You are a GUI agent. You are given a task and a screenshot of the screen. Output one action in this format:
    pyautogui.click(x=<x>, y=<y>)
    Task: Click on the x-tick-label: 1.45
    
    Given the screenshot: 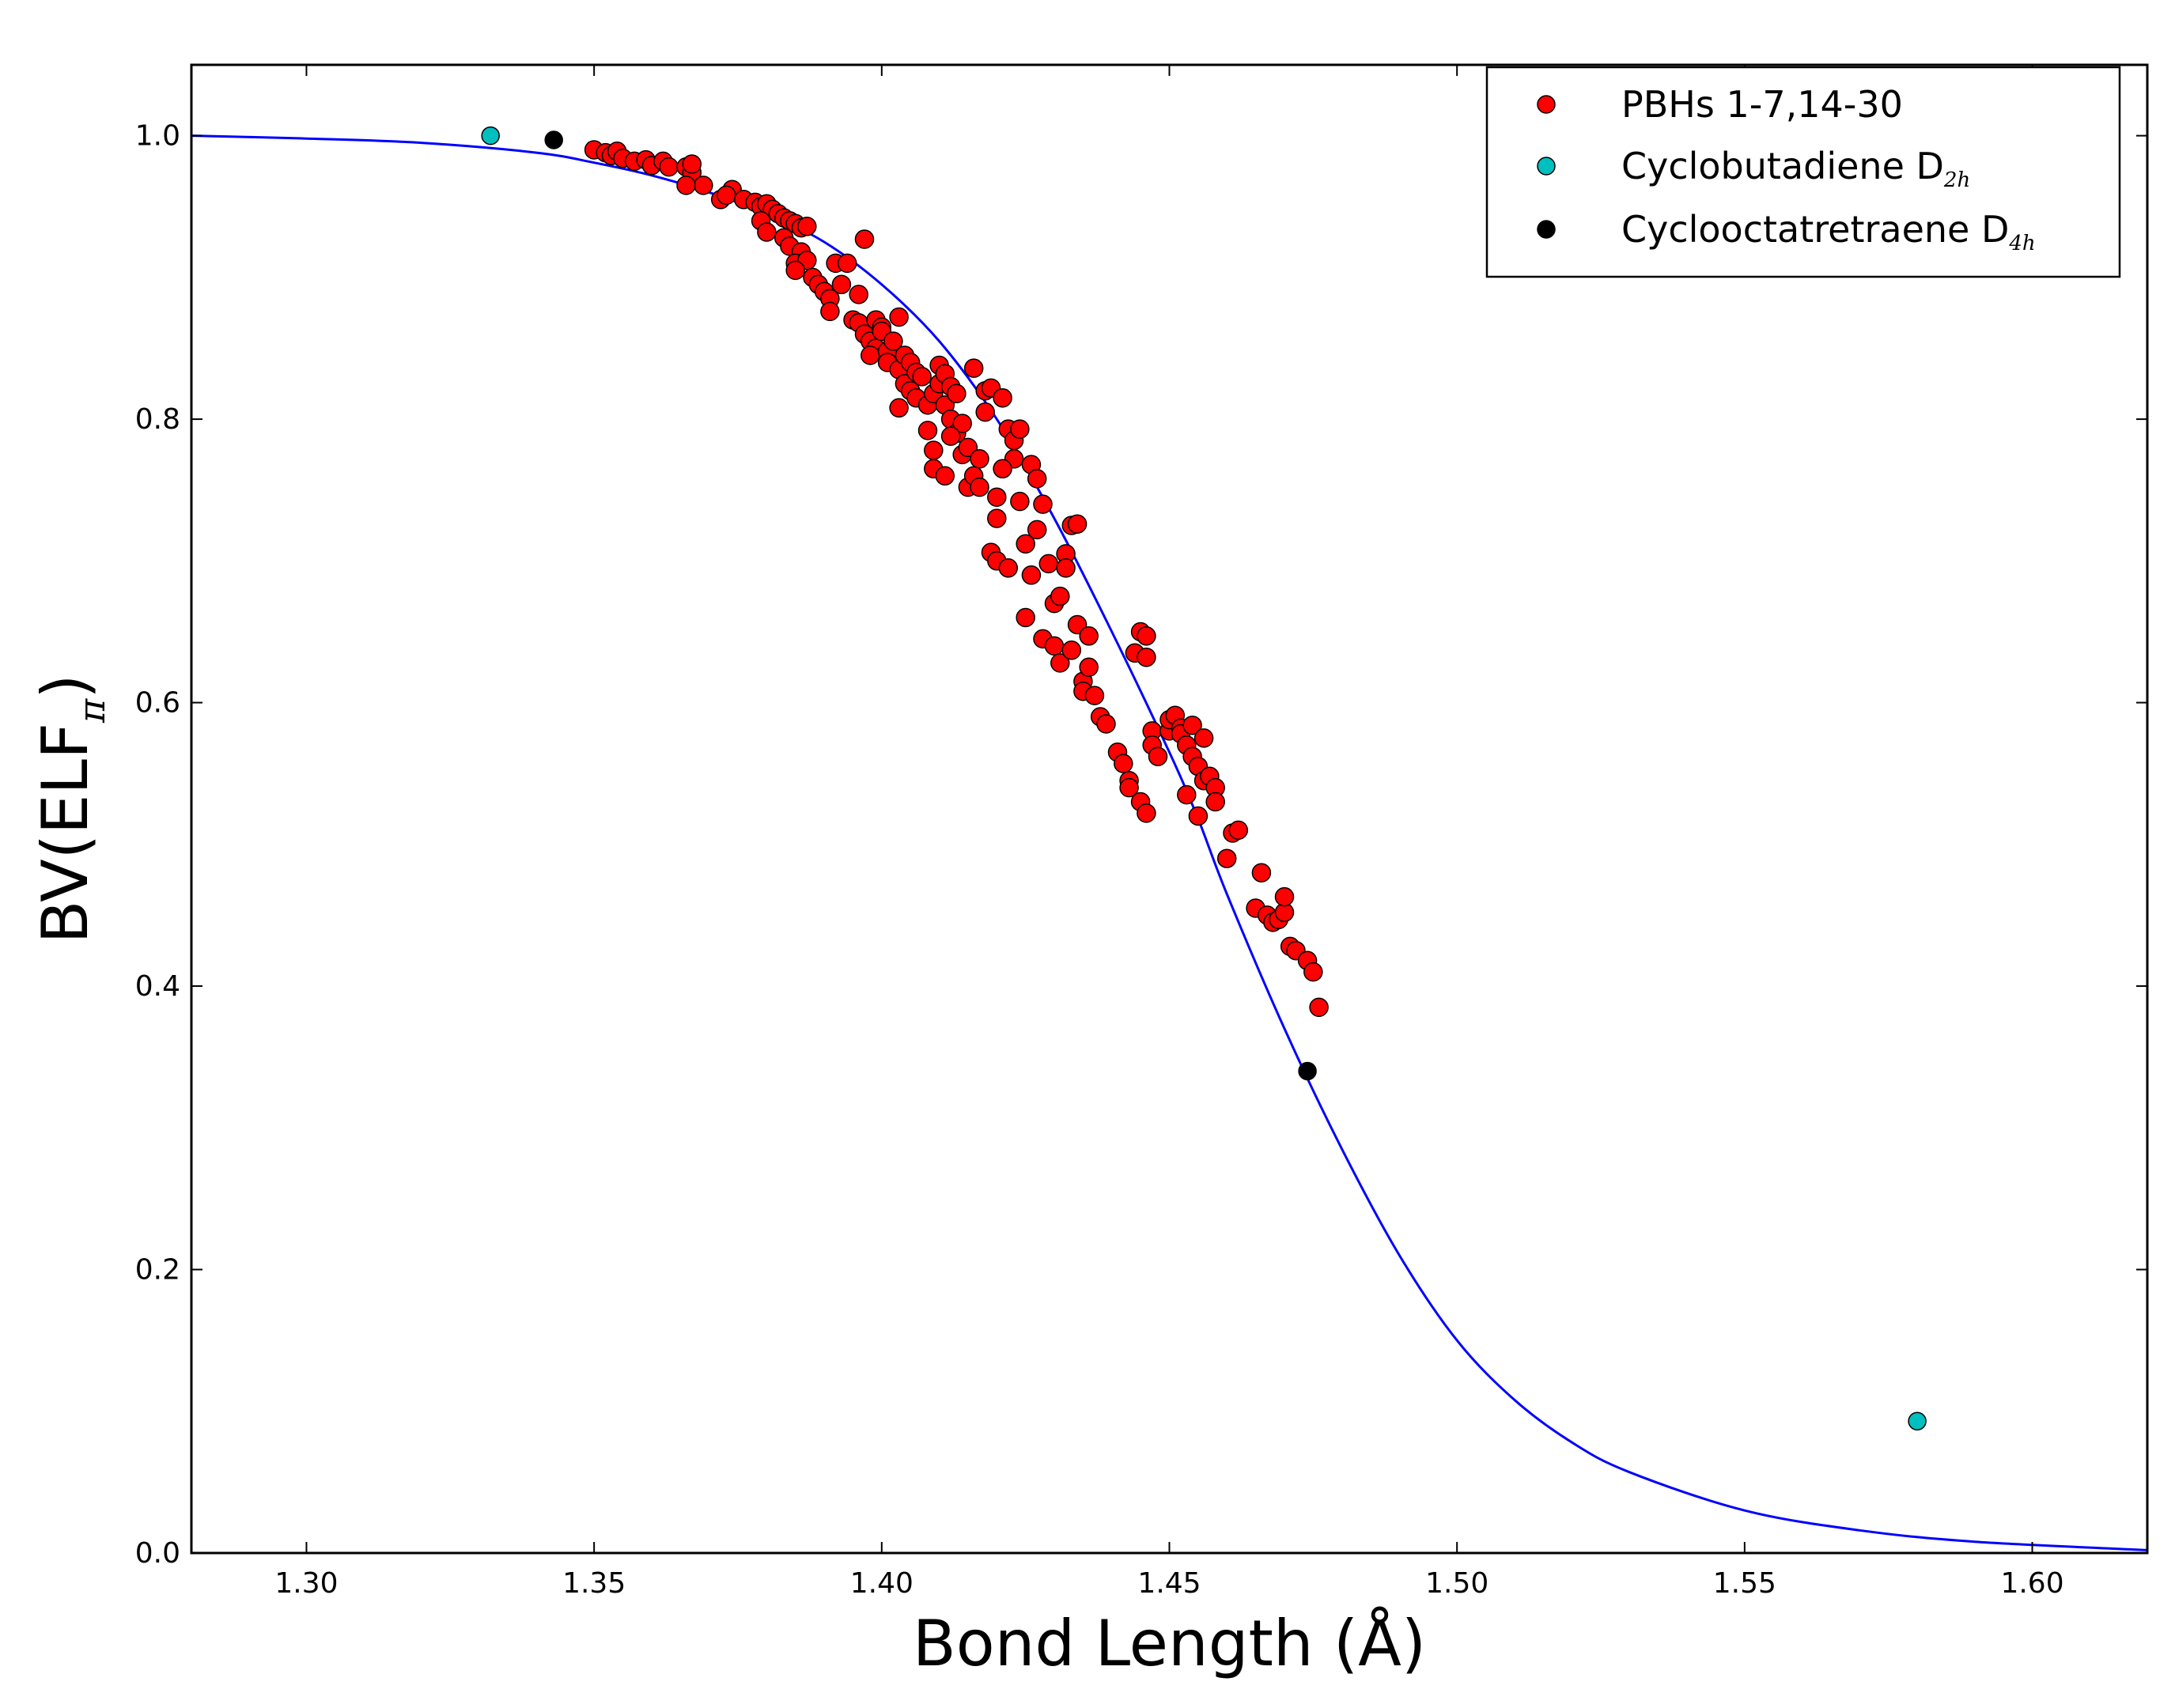 What is the action you would take?
    pyautogui.click(x=1169, y=1583)
    